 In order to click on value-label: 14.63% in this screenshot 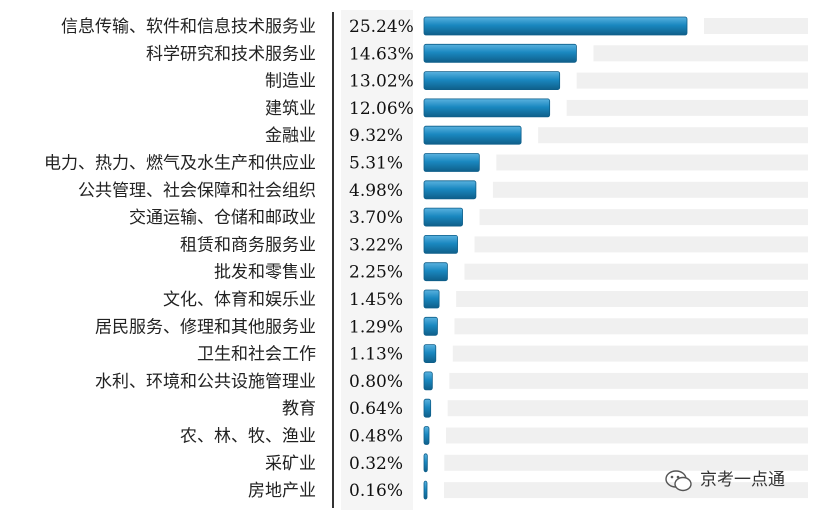, I will do `click(381, 54)`.